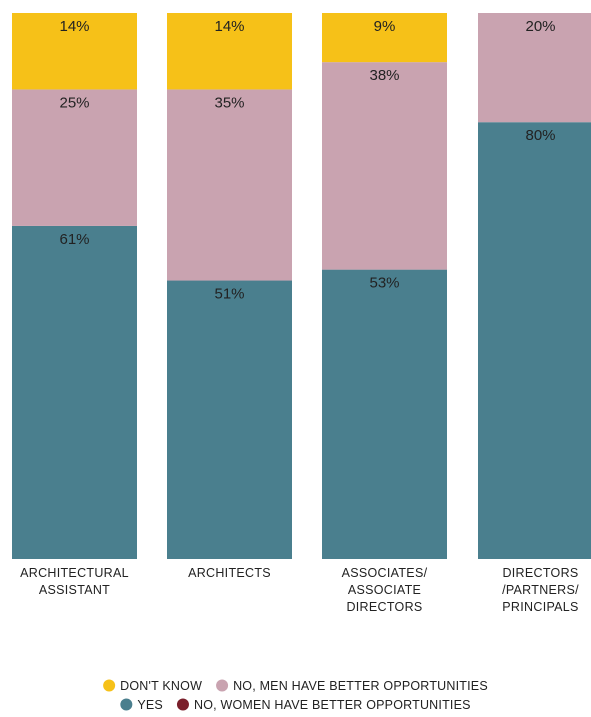  What do you see at coordinates (360, 686) in the screenshot?
I see `legend-label-no-men-have-better-opportunities: NO, MEN HAVE BETTER OPPORTUNITIES` at bounding box center [360, 686].